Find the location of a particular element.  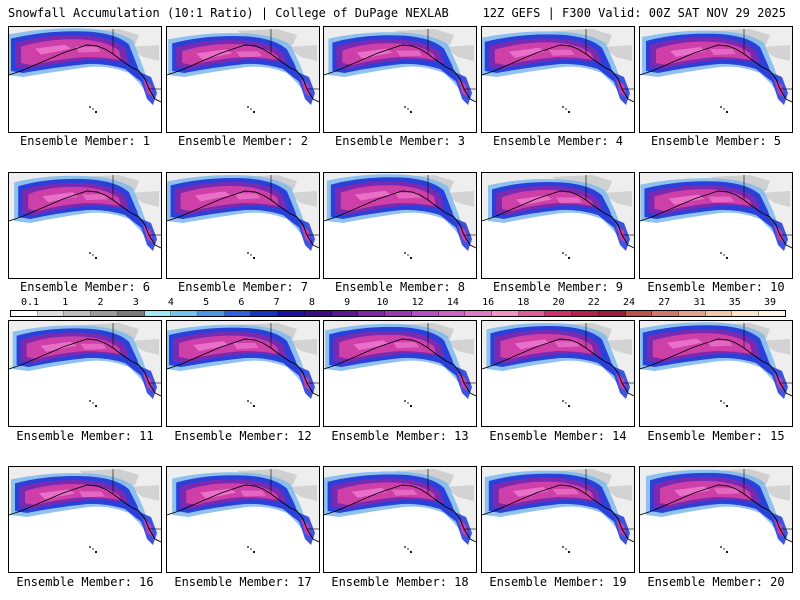

ensemble-member-label: Ensemble Member: 13 is located at coordinates (400, 436).